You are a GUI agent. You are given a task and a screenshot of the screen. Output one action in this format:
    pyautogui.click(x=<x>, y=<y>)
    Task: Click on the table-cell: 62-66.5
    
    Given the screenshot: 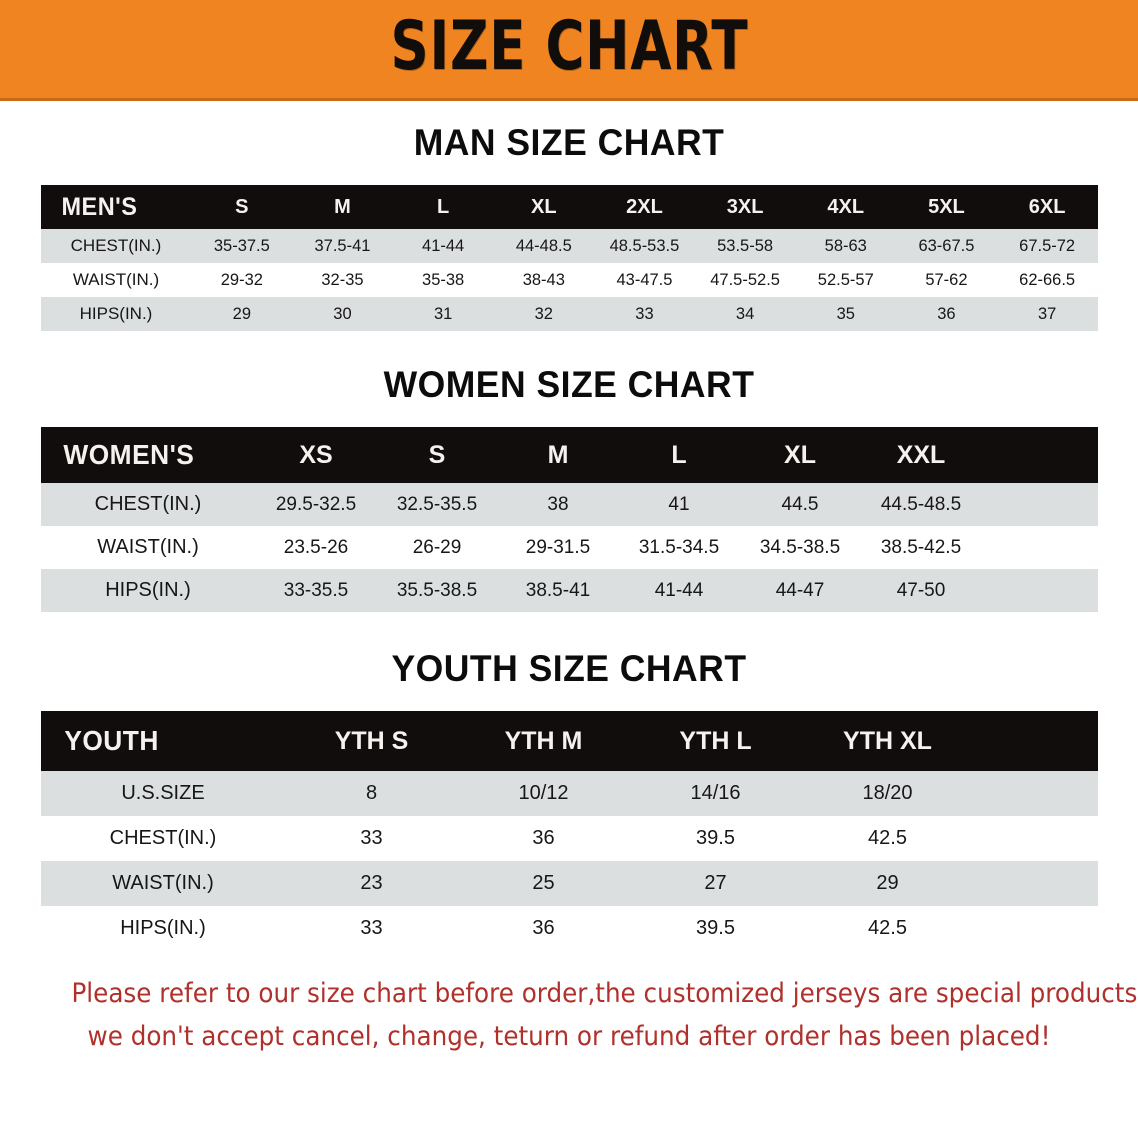 What is the action you would take?
    pyautogui.click(x=1047, y=279)
    